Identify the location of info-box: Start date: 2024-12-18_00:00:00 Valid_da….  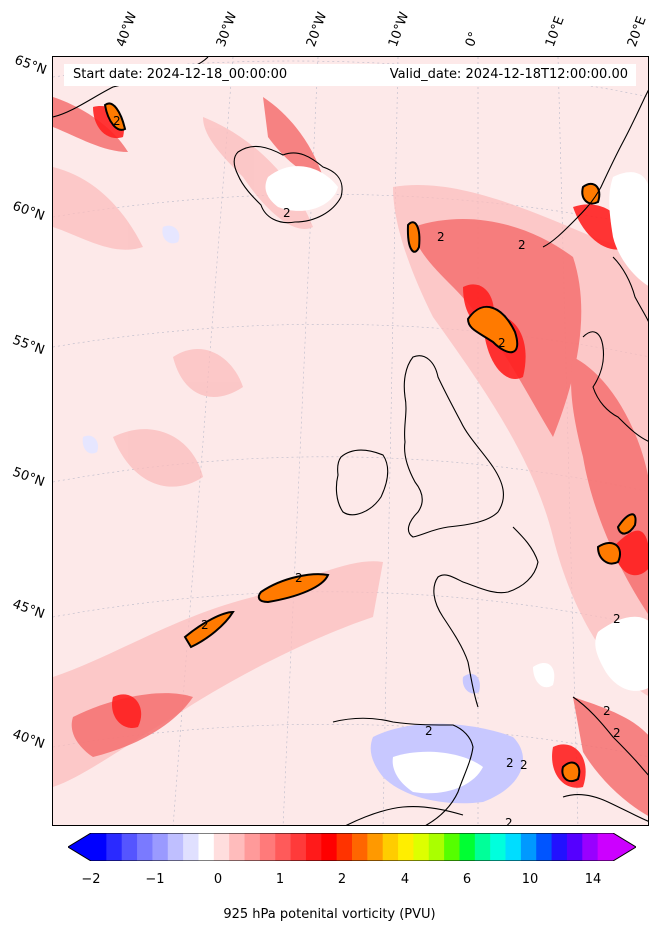
(350, 75).